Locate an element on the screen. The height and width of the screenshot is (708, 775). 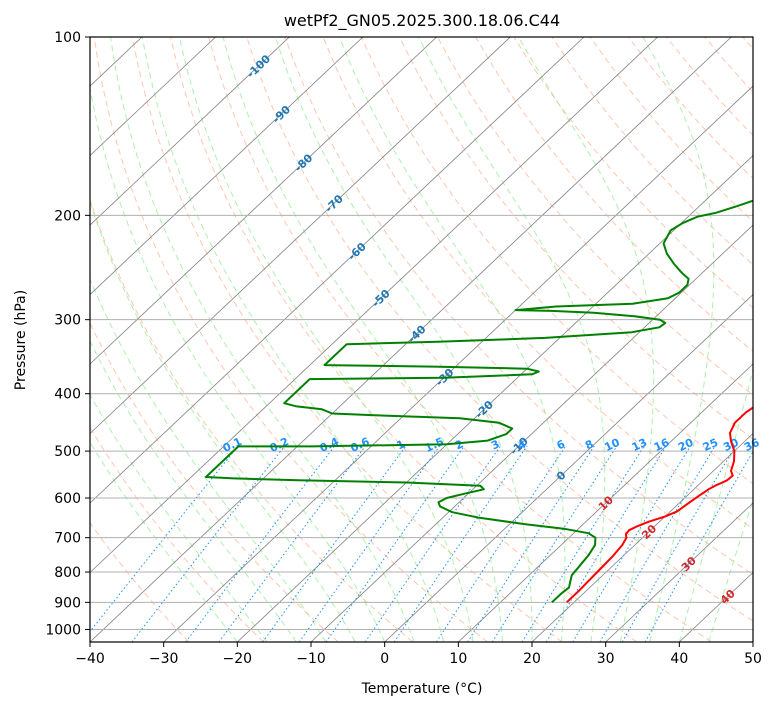
y-tick-label: 600 is located at coordinates (67, 499).